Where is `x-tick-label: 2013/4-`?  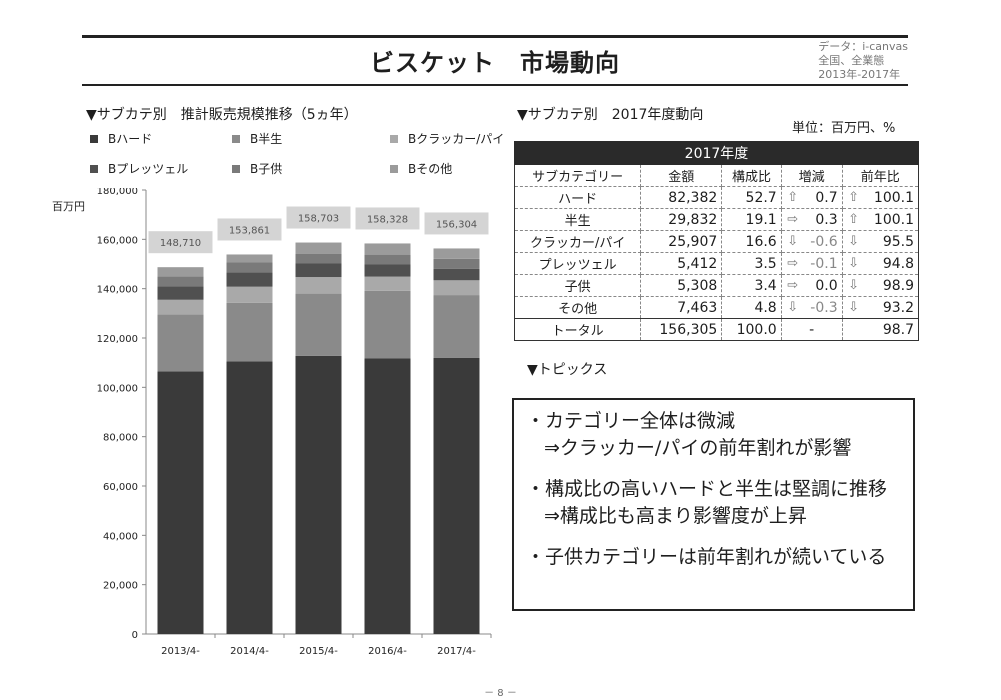
x-tick-label: 2013/4- is located at coordinates (180, 651).